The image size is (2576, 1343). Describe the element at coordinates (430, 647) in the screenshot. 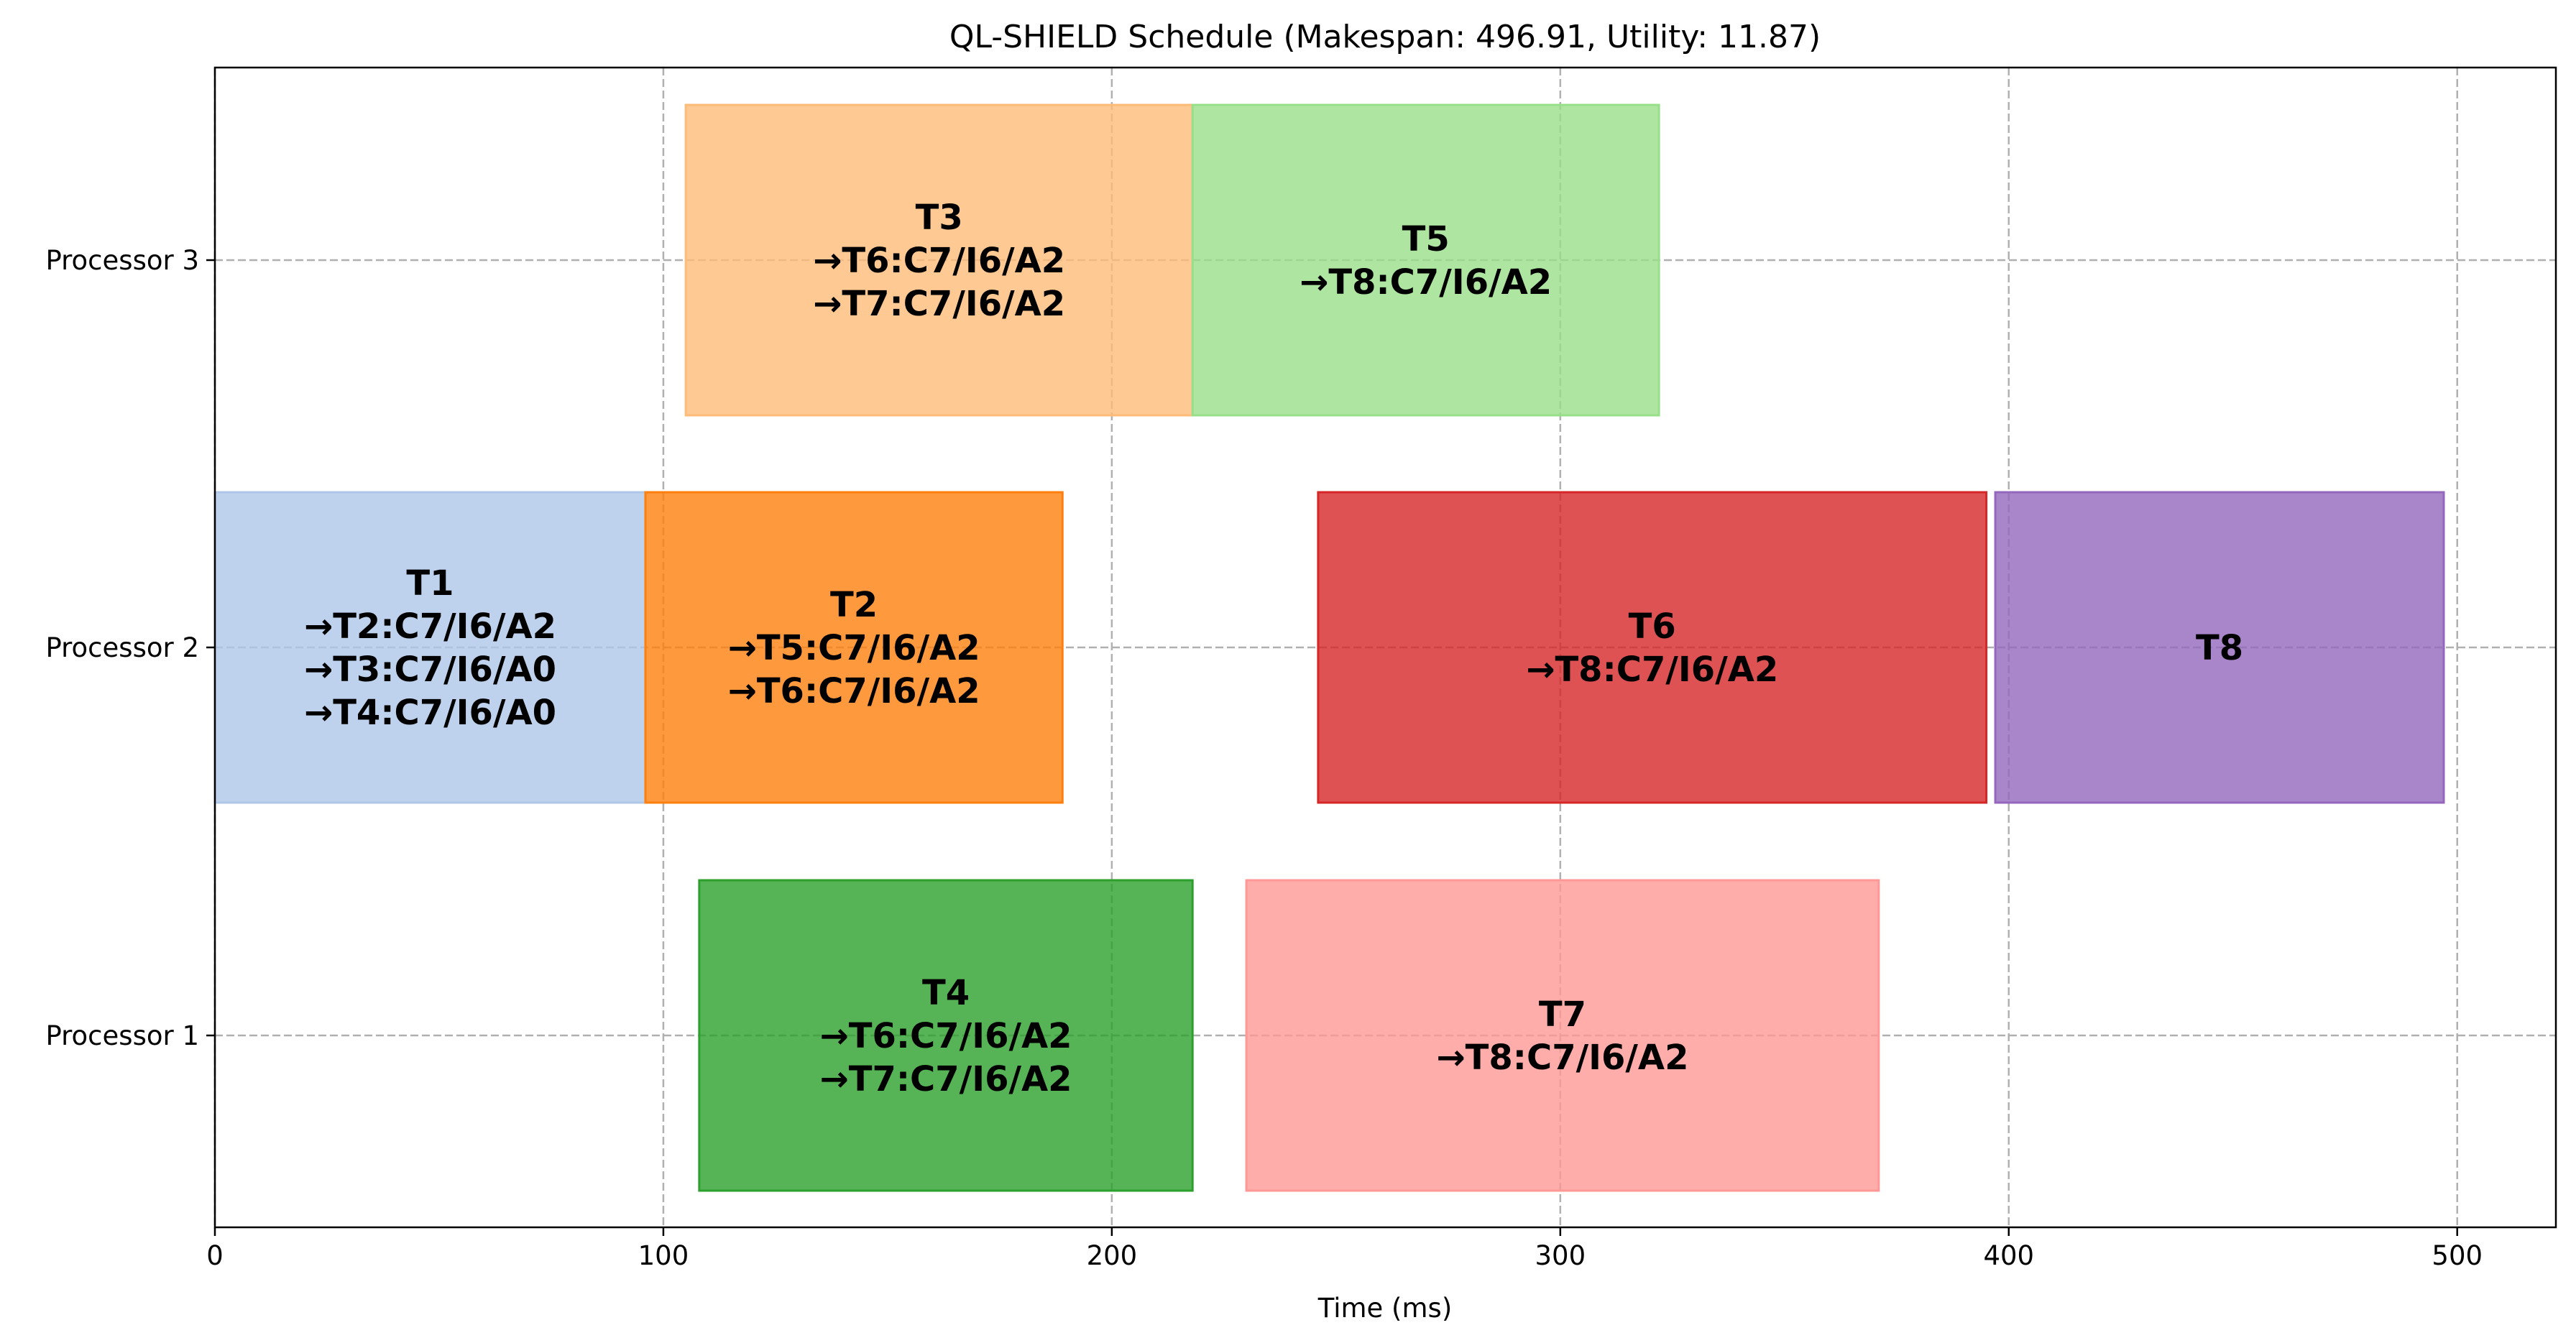

I see `task-bar-t1` at that location.